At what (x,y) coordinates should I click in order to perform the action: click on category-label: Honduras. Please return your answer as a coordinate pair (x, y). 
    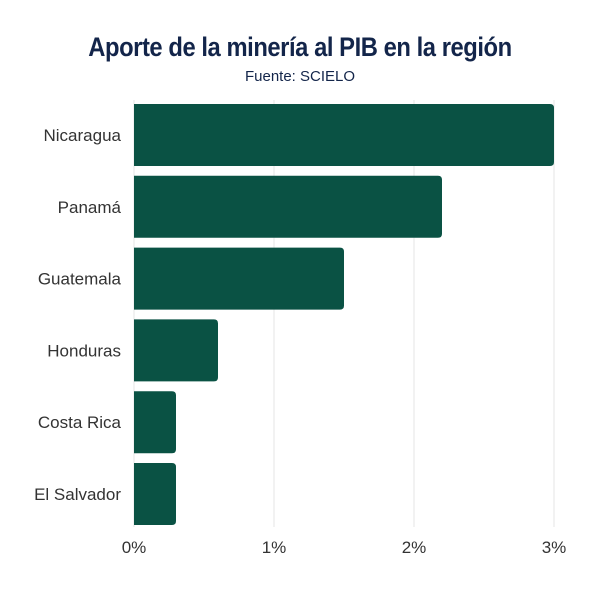
    Looking at the image, I should click on (84, 350).